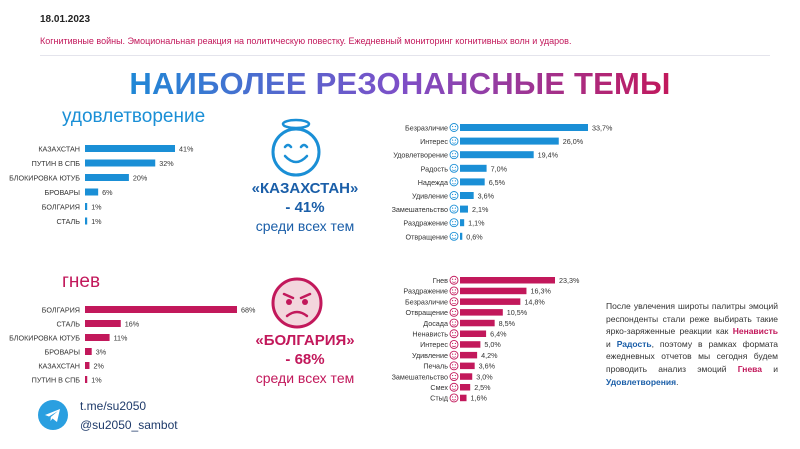 This screenshot has width=800, height=449. Describe the element at coordinates (482, 387) in the screenshot. I see `value-label: 2,5%` at that location.